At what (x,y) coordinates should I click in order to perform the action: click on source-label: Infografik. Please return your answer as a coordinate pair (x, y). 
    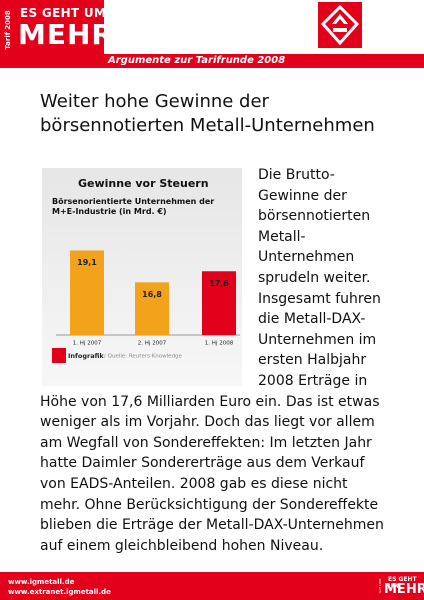
    Looking at the image, I should click on (86, 356).